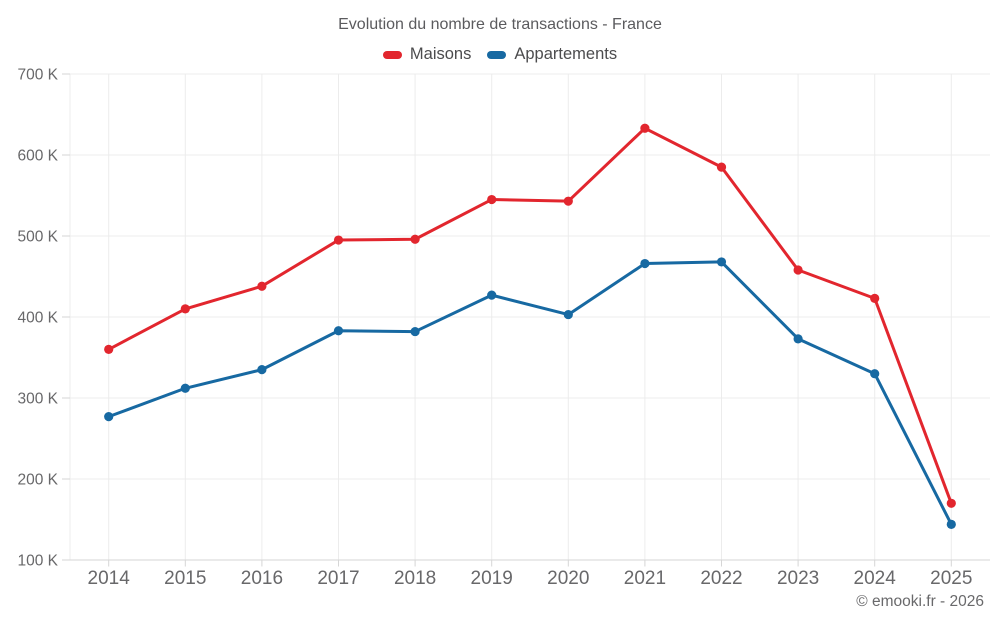  Describe the element at coordinates (338, 331) in the screenshot. I see `data-point-appartements-2017` at that location.